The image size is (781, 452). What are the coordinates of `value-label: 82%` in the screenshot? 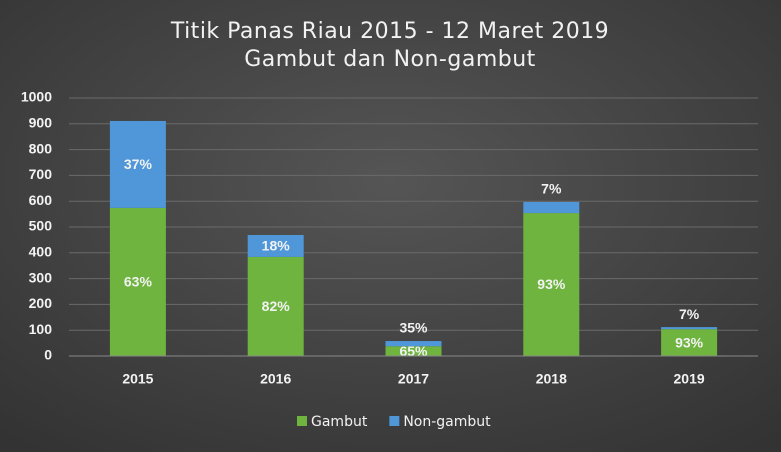 It's located at (276, 306).